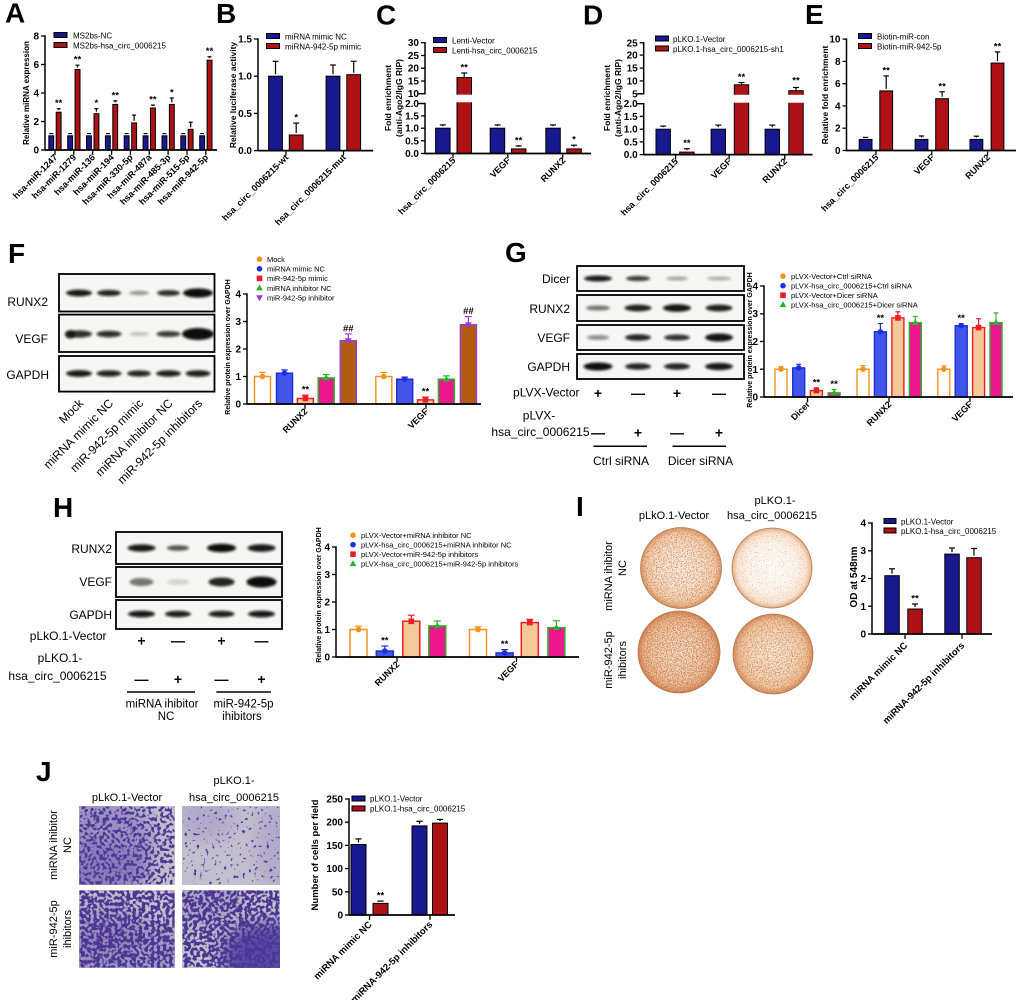 Image resolution: width=1020 pixels, height=1000 pixels. What do you see at coordinates (334, 823) in the screenshot?
I see `svg-text: 200` at bounding box center [334, 823].